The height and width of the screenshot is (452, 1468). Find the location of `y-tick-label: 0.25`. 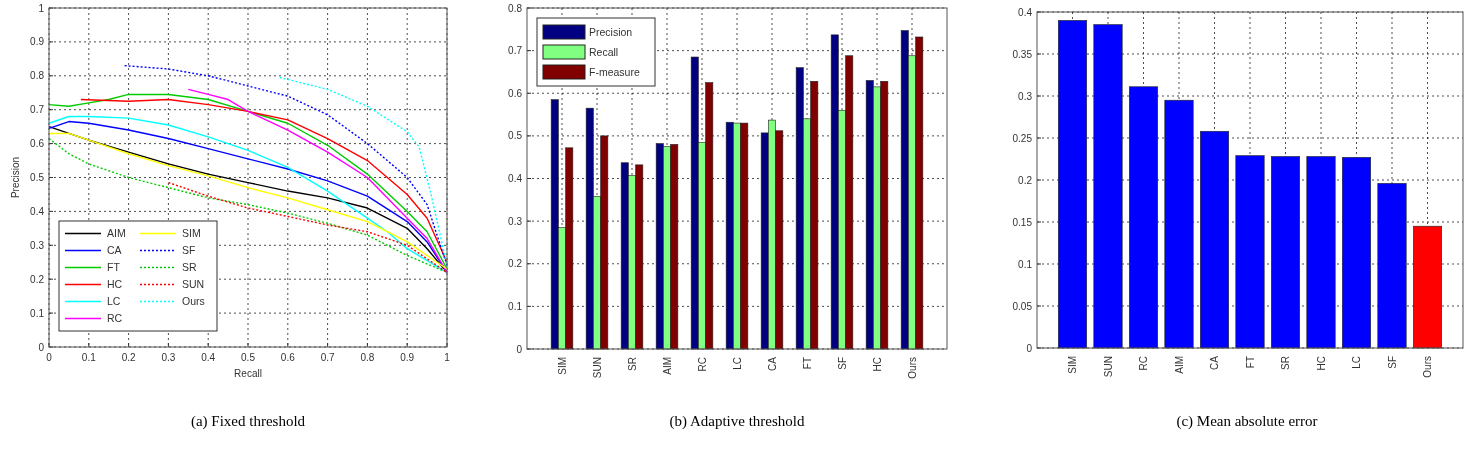

y-tick-label: 0.25 is located at coordinates (1022, 138).